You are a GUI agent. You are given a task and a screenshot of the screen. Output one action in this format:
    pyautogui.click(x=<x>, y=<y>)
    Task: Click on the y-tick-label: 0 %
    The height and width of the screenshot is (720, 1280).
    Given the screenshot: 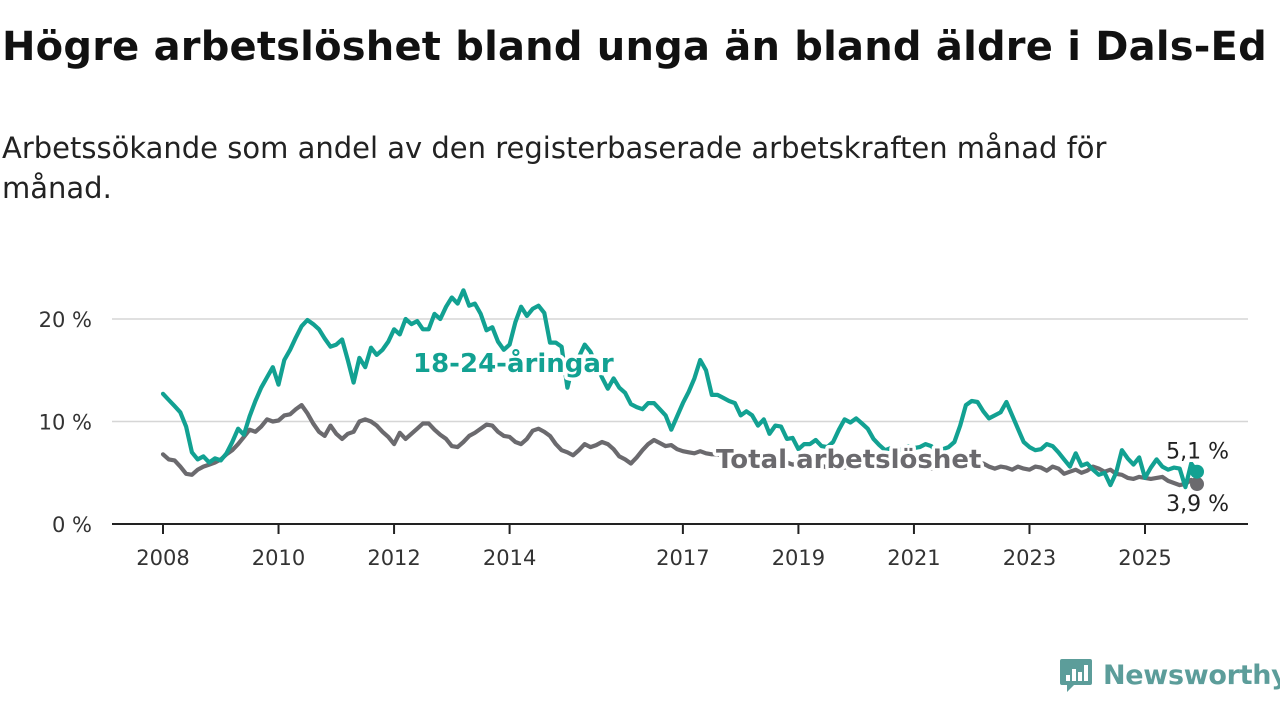 What is the action you would take?
    pyautogui.click(x=72, y=525)
    